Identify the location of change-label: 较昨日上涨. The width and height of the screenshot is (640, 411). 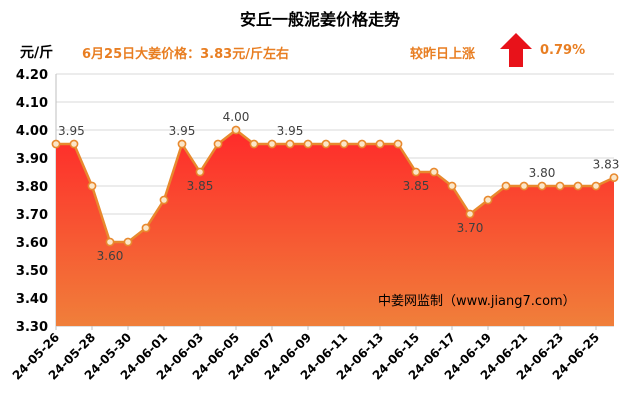
(443, 54).